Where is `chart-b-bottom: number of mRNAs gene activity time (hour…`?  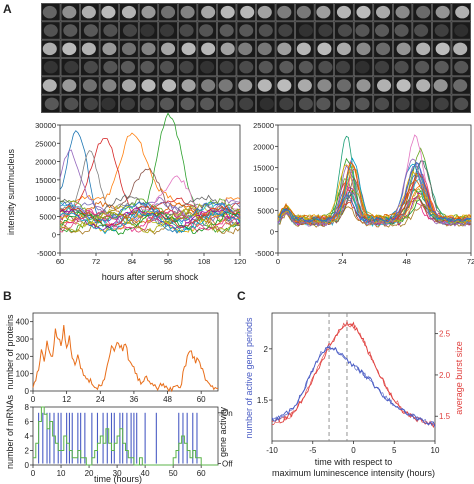 chart-b-bottom: number of mRNAs gene activity time (hour… is located at coordinates (119, 439).